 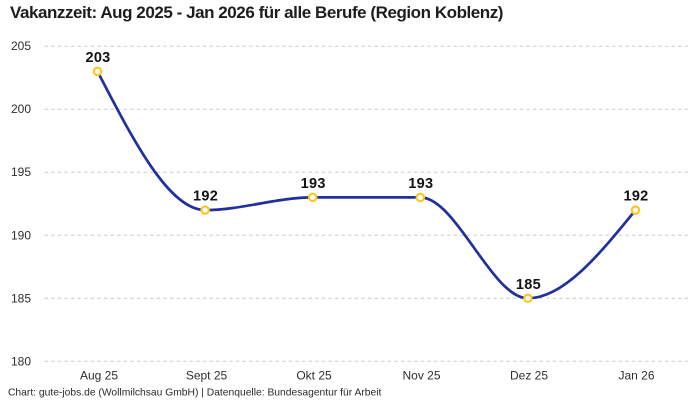 What do you see at coordinates (21, 235) in the screenshot?
I see `svg-text: 190` at bounding box center [21, 235].